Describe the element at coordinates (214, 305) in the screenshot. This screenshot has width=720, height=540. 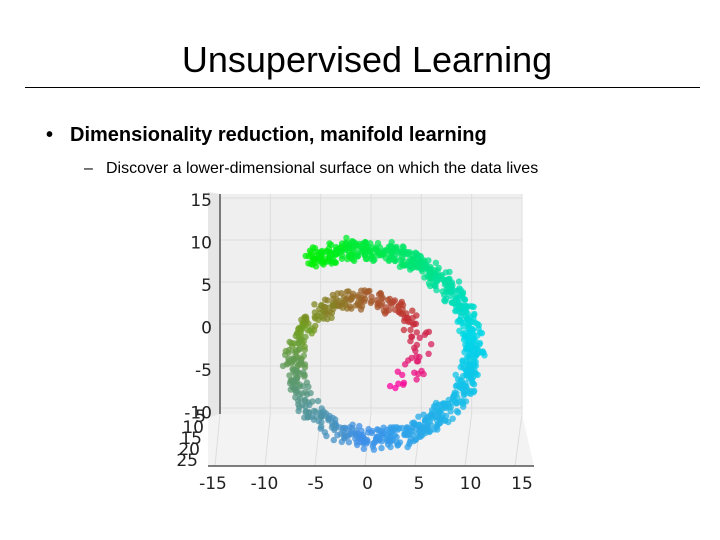
I see `left-pane` at that location.